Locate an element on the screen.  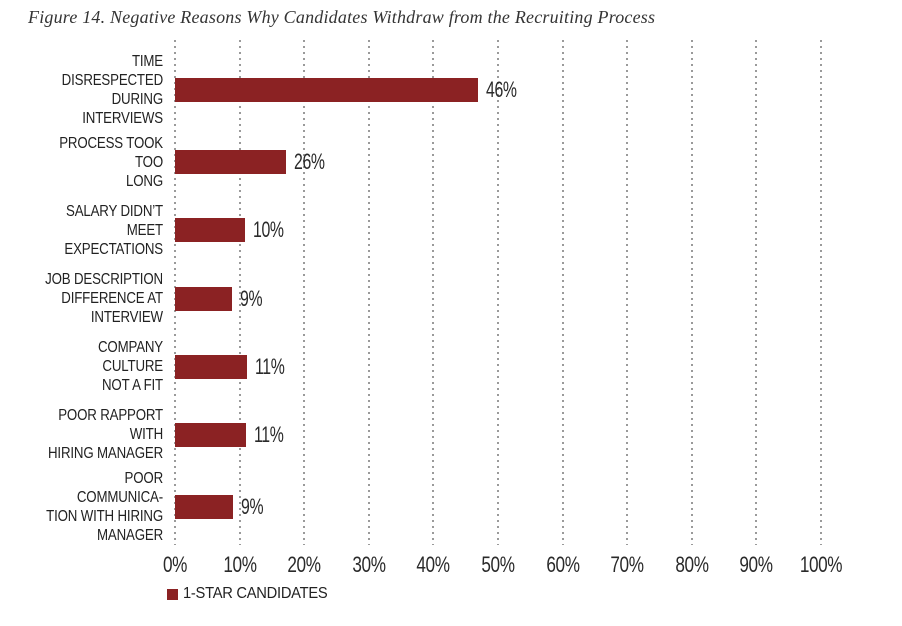
category-label-cell: POOR RAPPORT WITH HIRING MANAGER is located at coordinates (91, 435).